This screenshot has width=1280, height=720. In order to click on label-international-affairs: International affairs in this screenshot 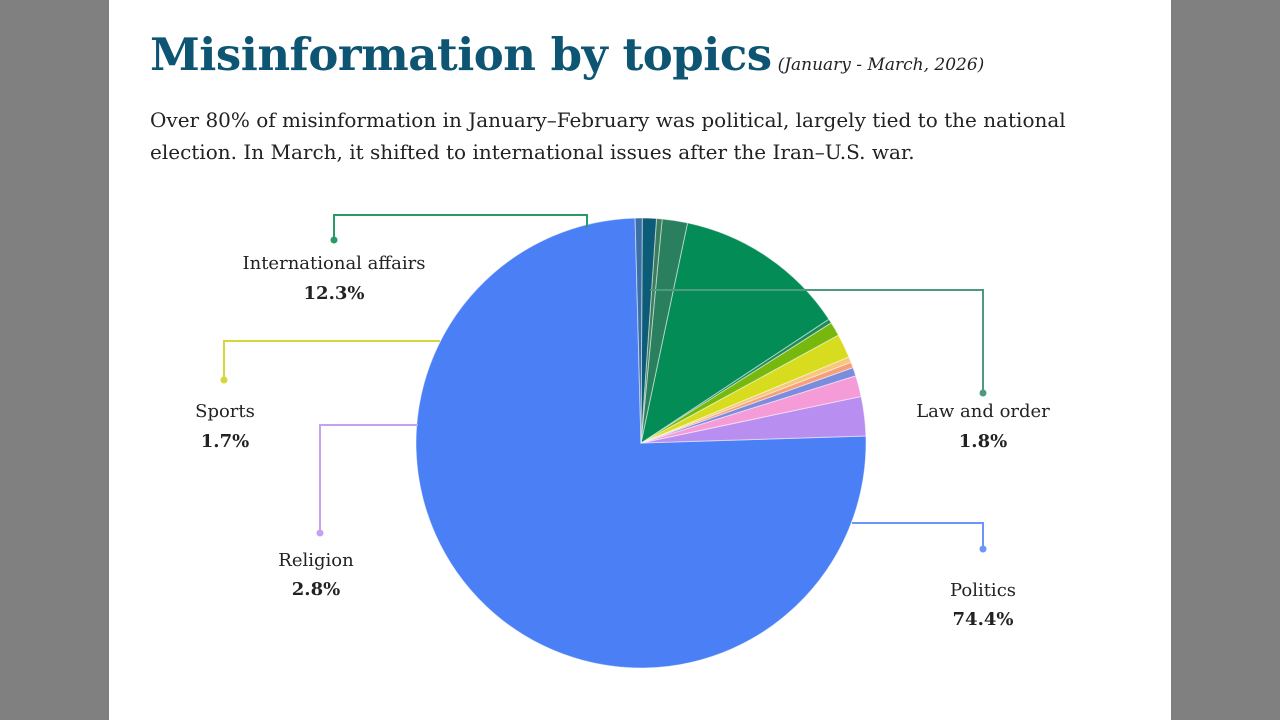, I will do `click(334, 263)`.